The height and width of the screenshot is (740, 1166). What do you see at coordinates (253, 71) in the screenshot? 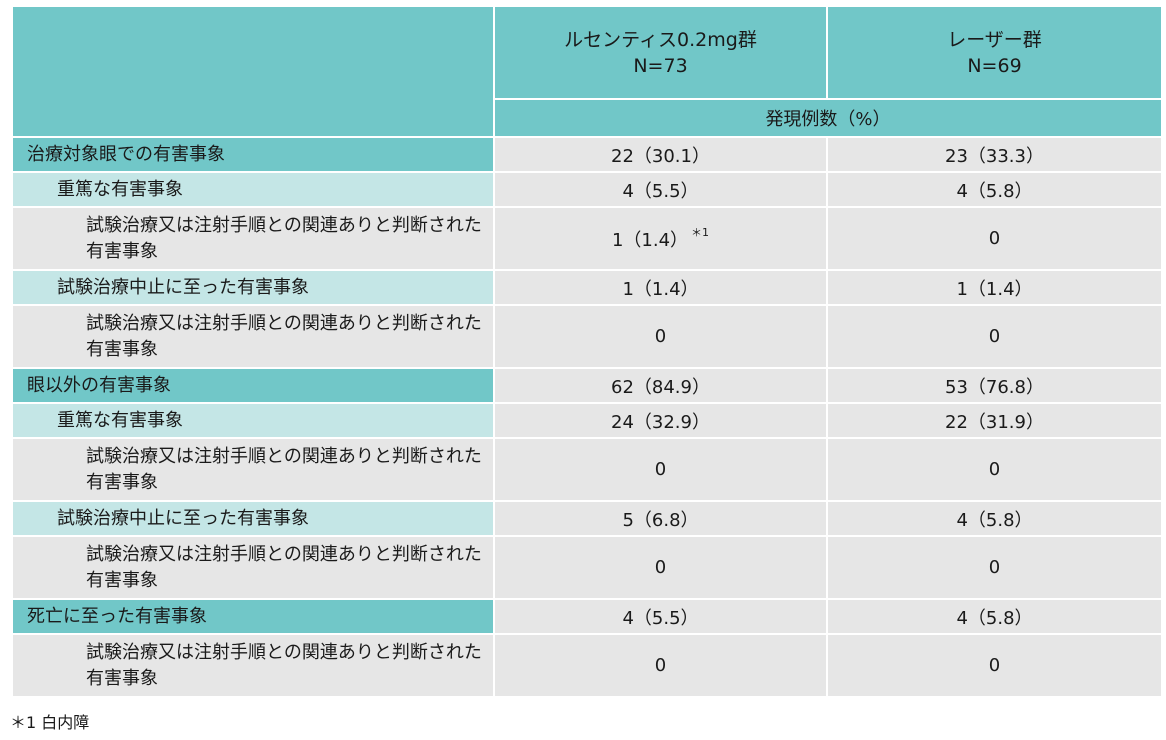
I see `header-blank-cell` at bounding box center [253, 71].